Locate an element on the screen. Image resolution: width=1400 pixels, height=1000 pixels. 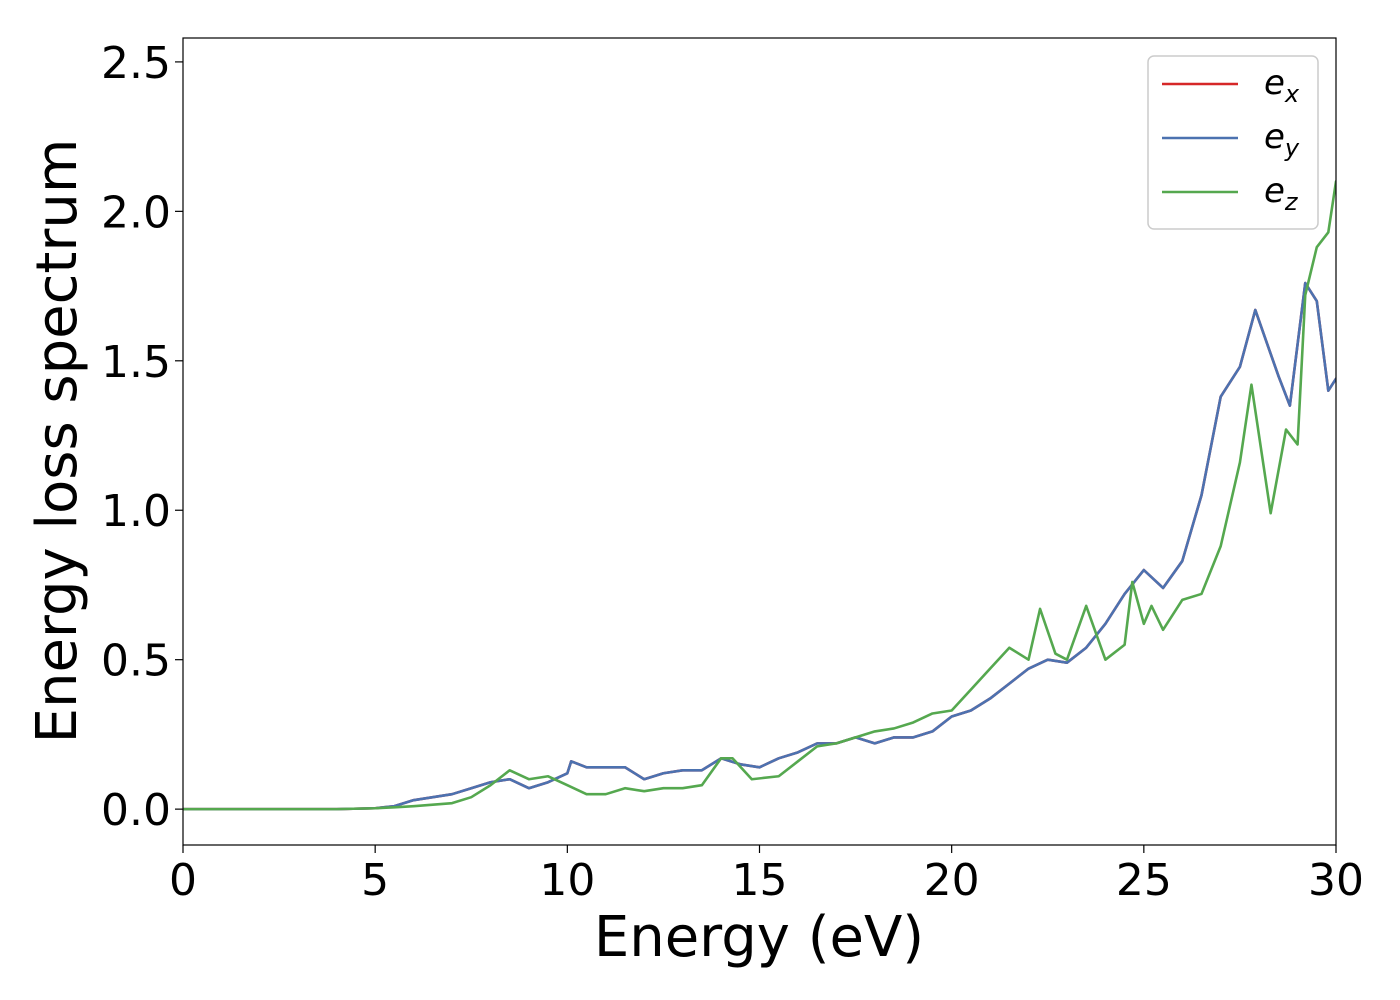
y-tick-label: 1.5 is located at coordinates (136, 362).